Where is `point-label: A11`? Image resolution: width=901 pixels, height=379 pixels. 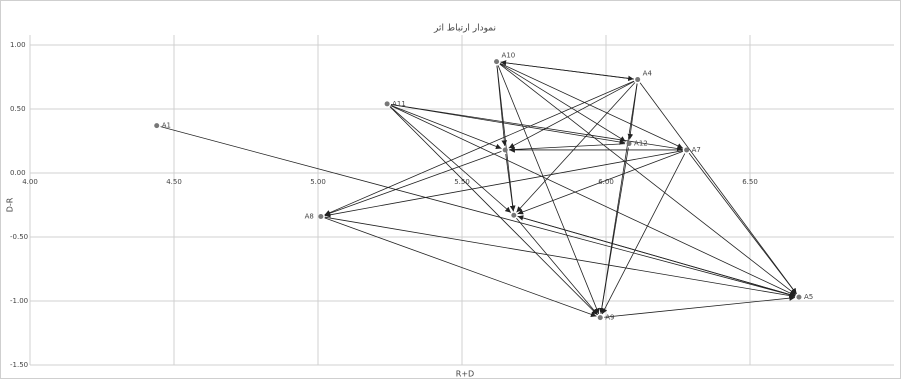 point-label: A11 is located at coordinates (399, 104).